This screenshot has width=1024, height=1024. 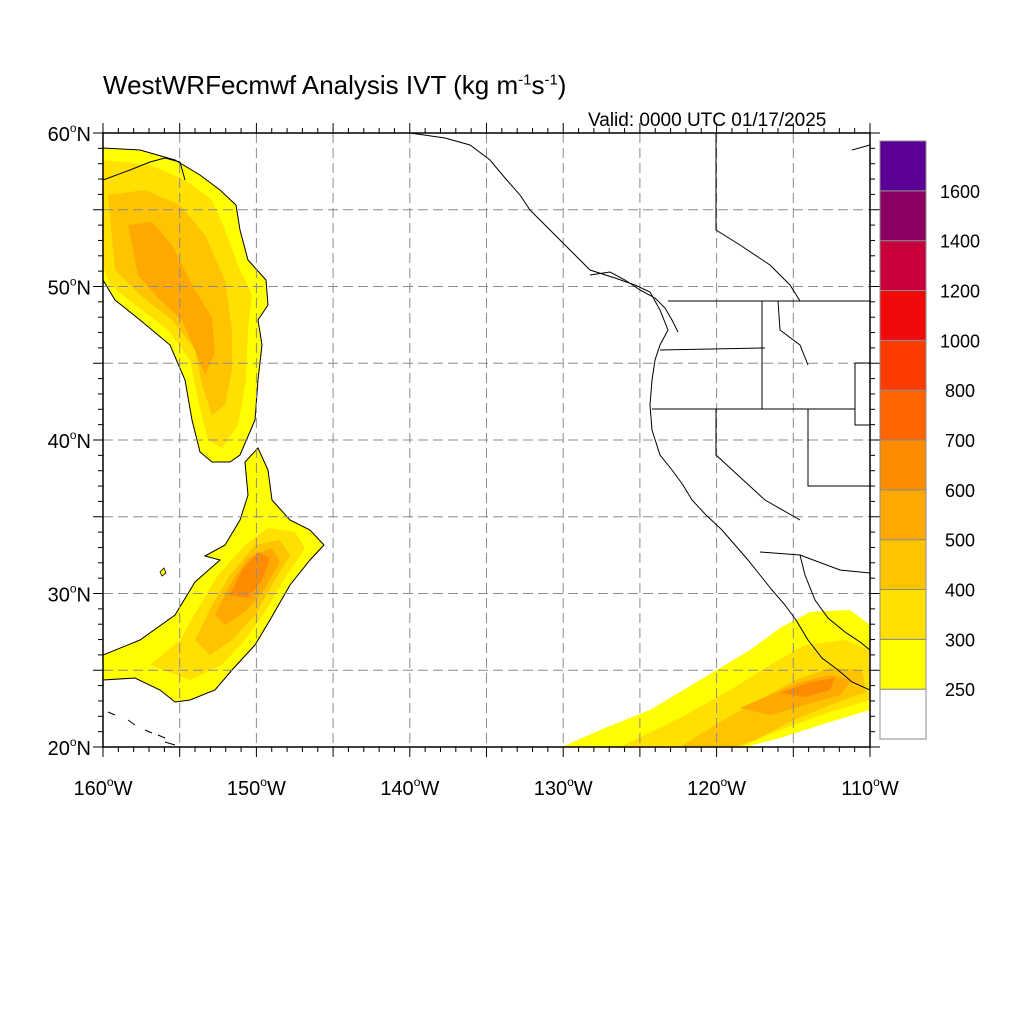 I want to click on colorbar-label: 300, so click(x=960, y=640).